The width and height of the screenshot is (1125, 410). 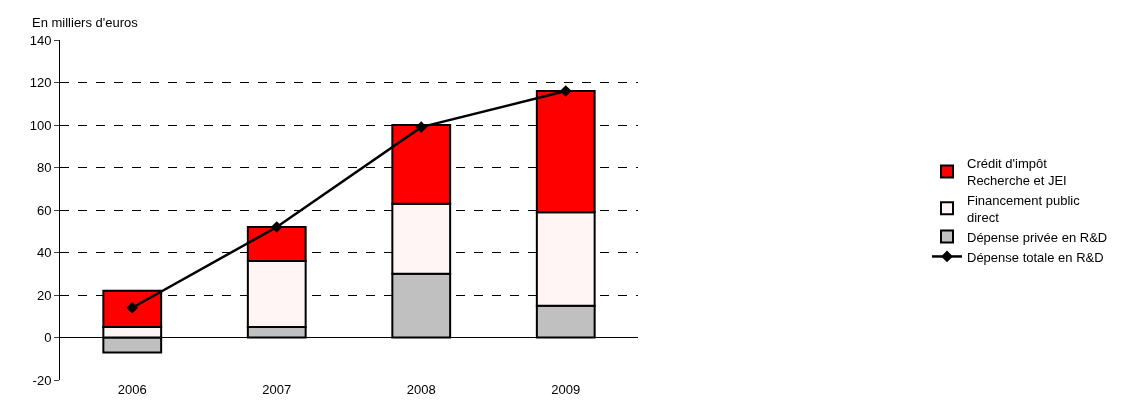 What do you see at coordinates (48, 338) in the screenshot?
I see `y-tick-label: 0` at bounding box center [48, 338].